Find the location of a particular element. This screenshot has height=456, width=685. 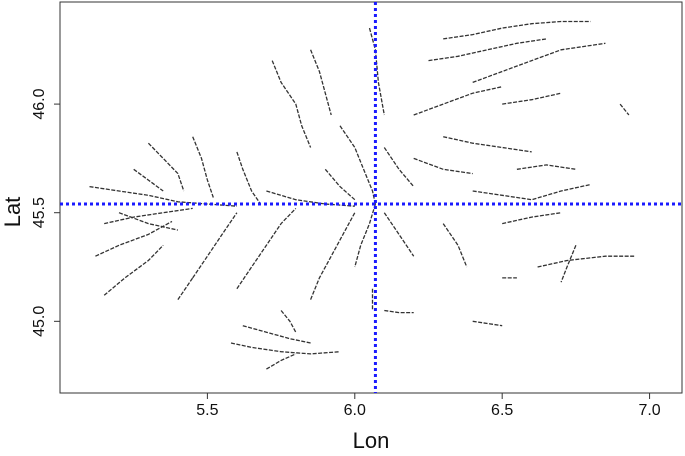

y-axis-title: Lat is located at coordinates (12, 212).